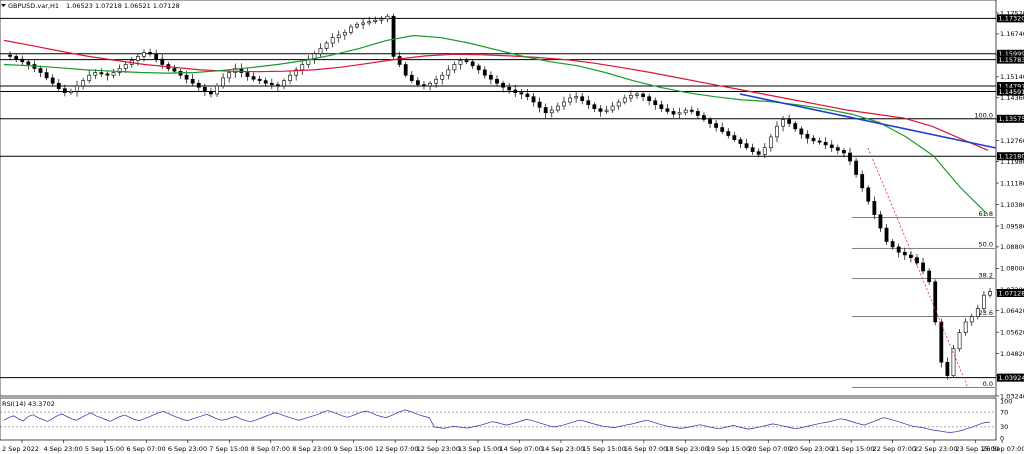 The height and width of the screenshot is (454, 1024). What do you see at coordinates (1012, 226) in the screenshot?
I see `price-tick-label: 1.09580` at bounding box center [1012, 226].